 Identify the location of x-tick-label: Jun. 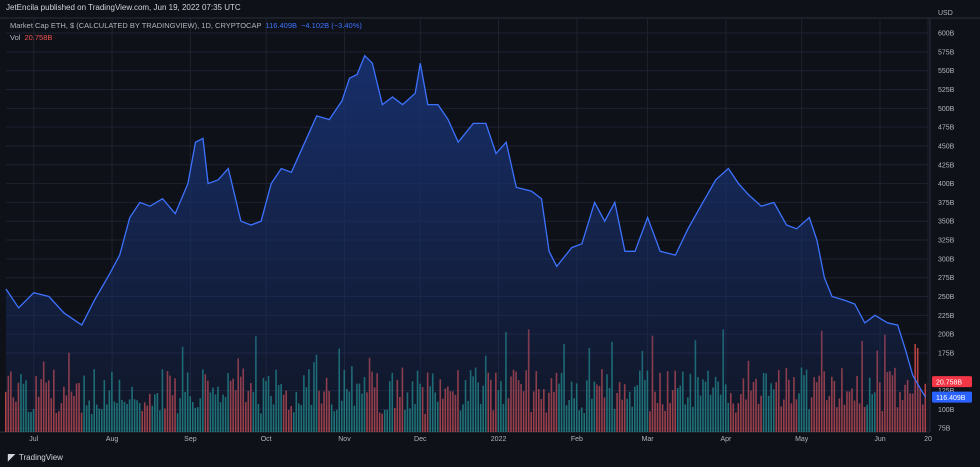
(879, 439).